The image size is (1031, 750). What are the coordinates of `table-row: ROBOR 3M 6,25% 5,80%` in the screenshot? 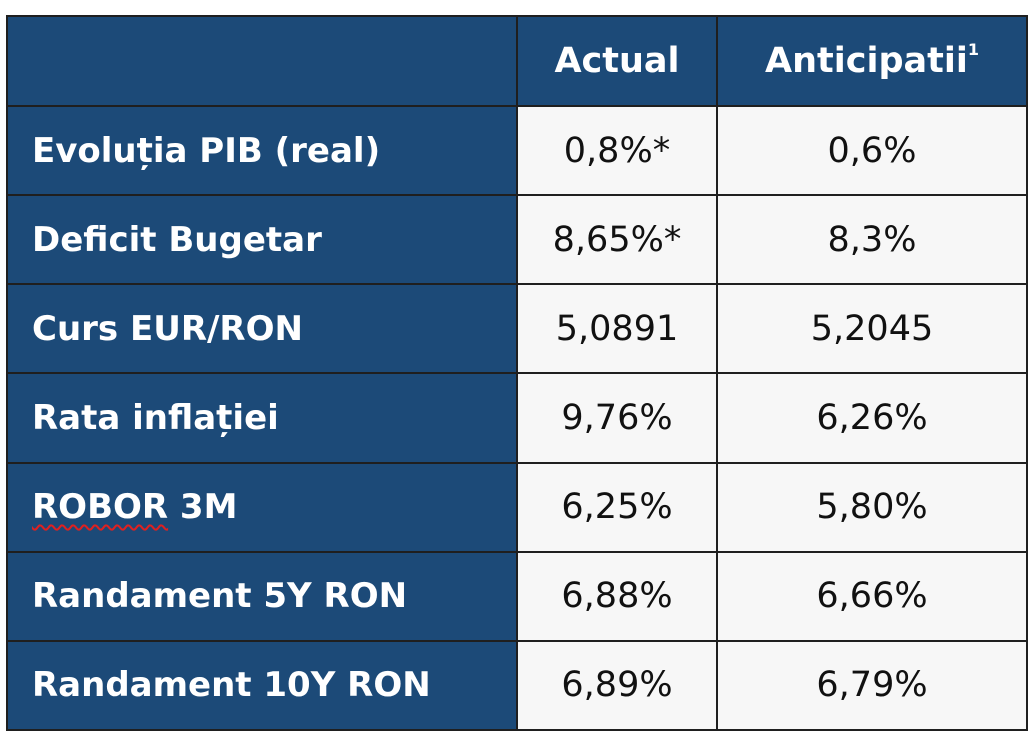 It's located at (517, 507).